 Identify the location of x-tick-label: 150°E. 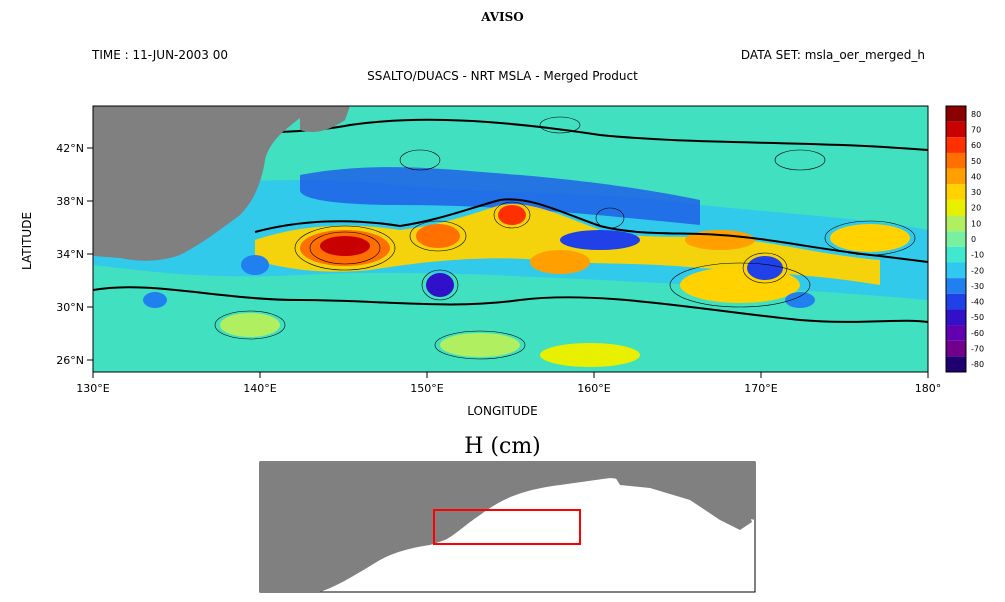
(426, 388).